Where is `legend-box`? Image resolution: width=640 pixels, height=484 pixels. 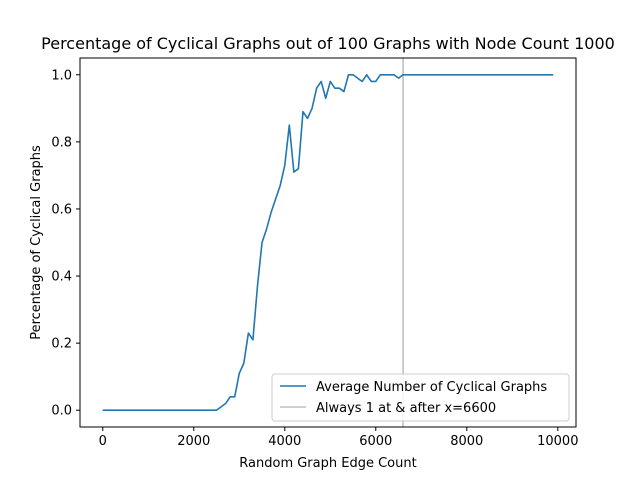 legend-box is located at coordinates (420, 397).